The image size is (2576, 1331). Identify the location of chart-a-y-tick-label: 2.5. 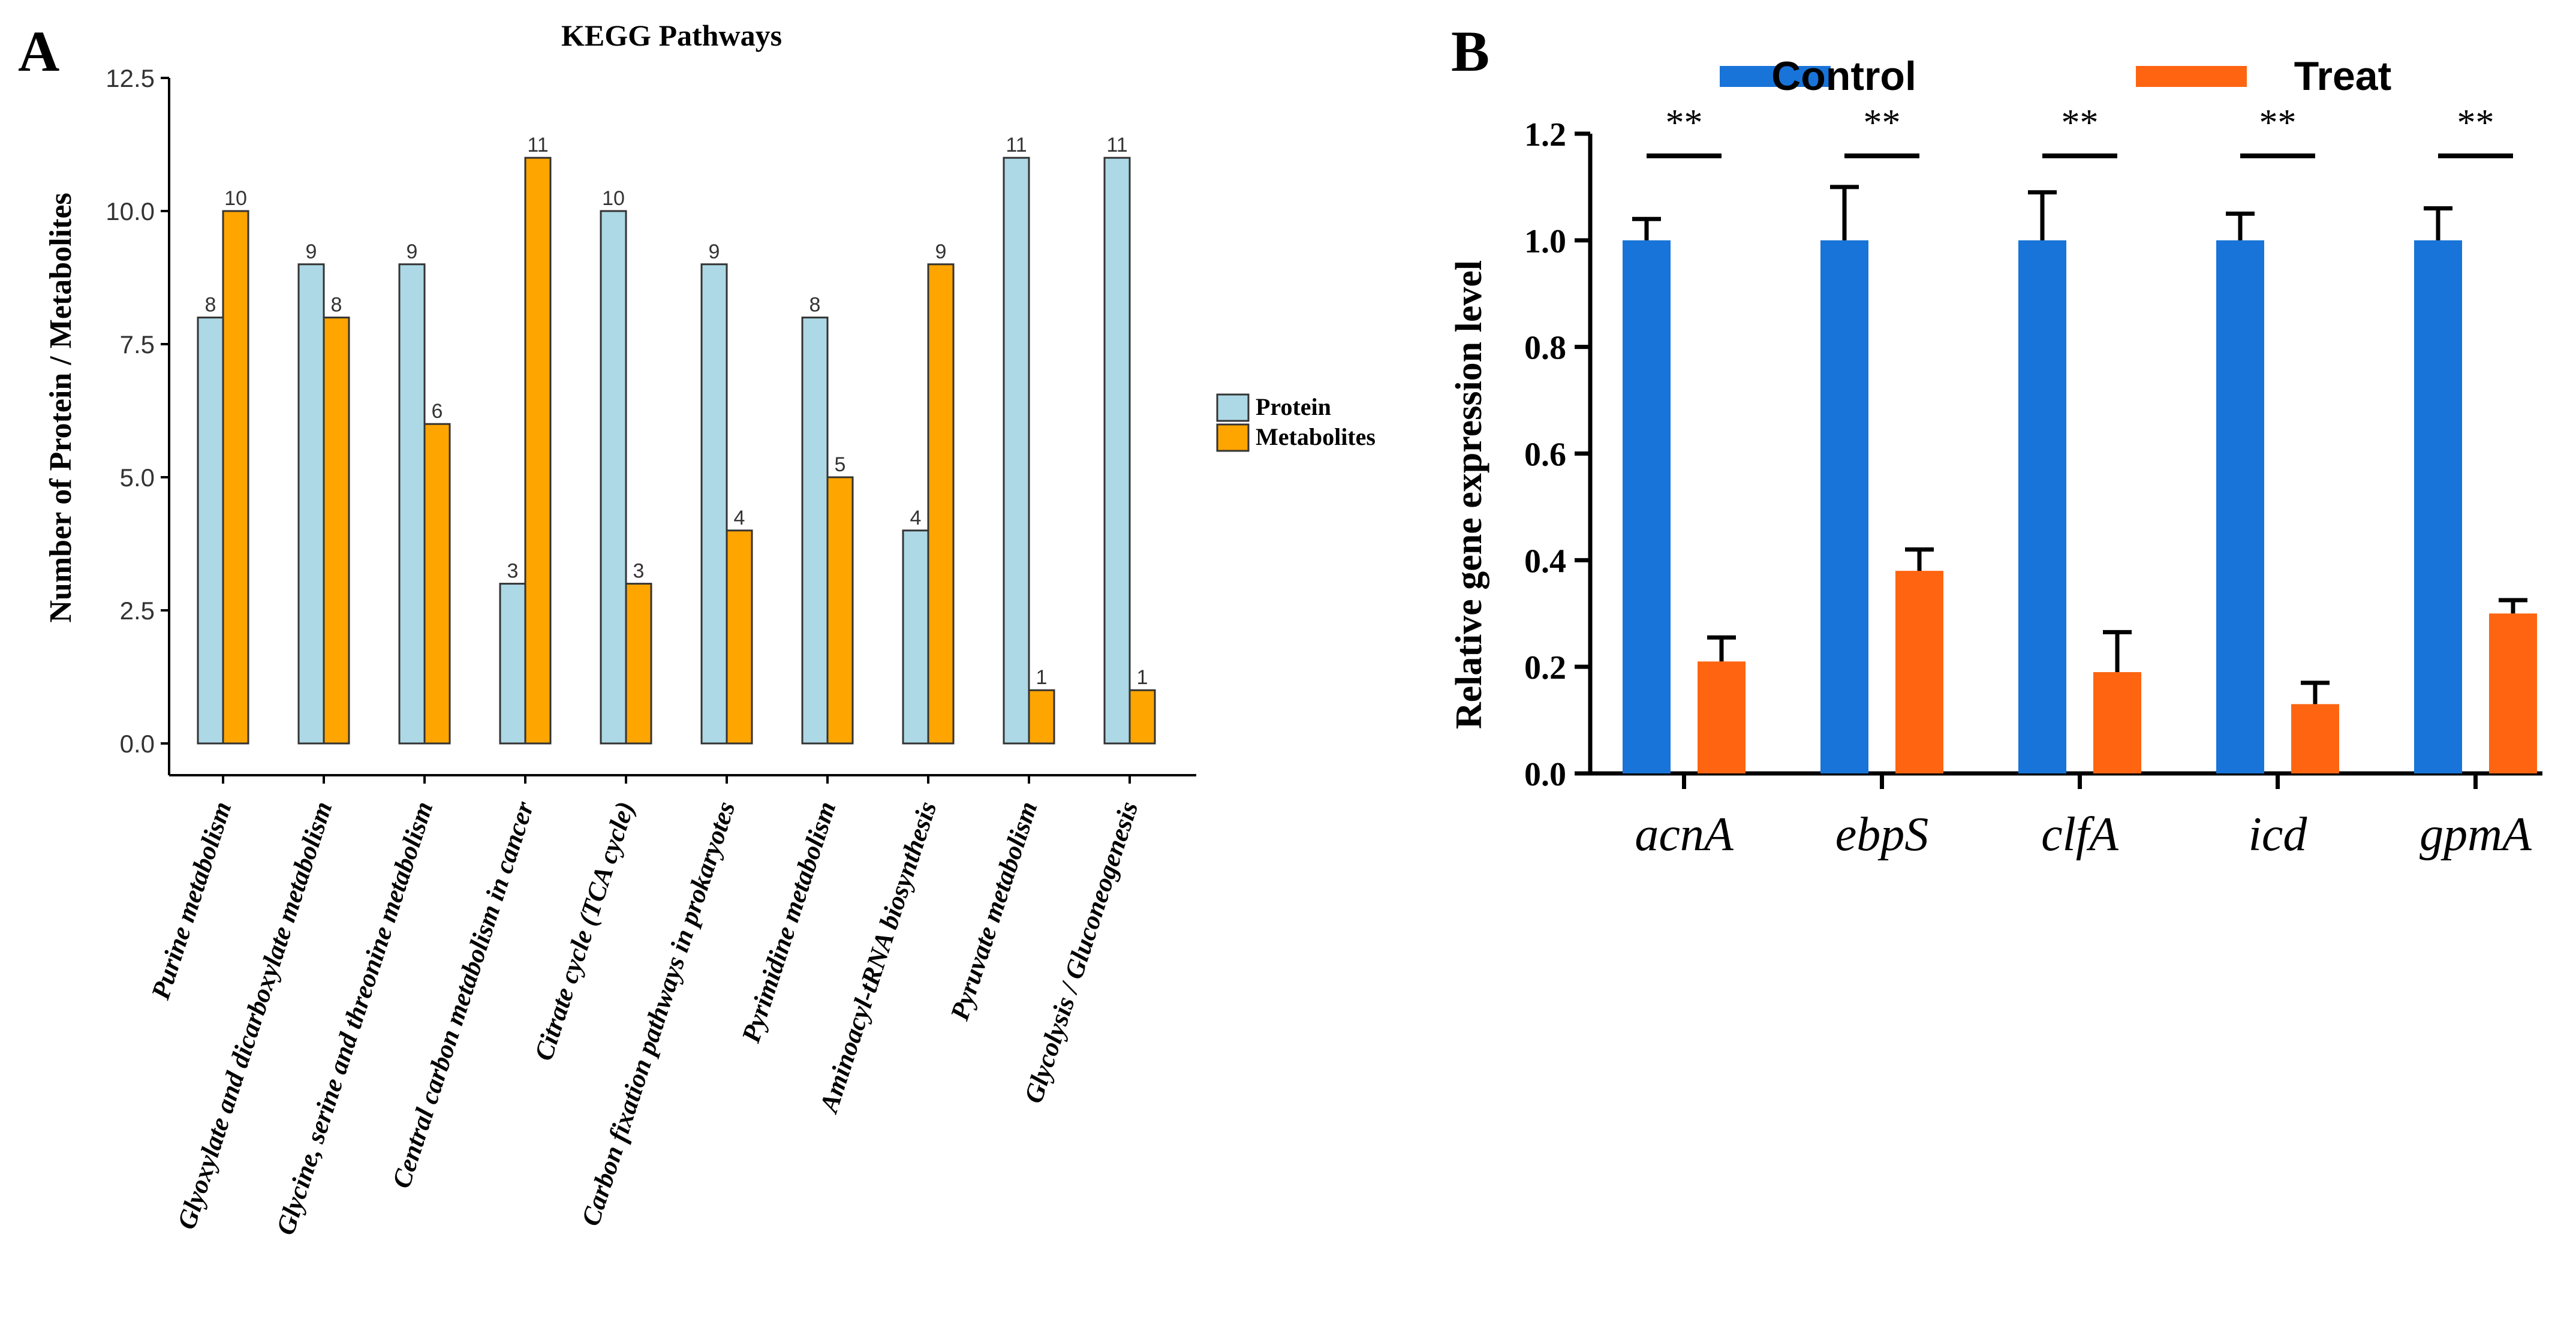
(137, 611).